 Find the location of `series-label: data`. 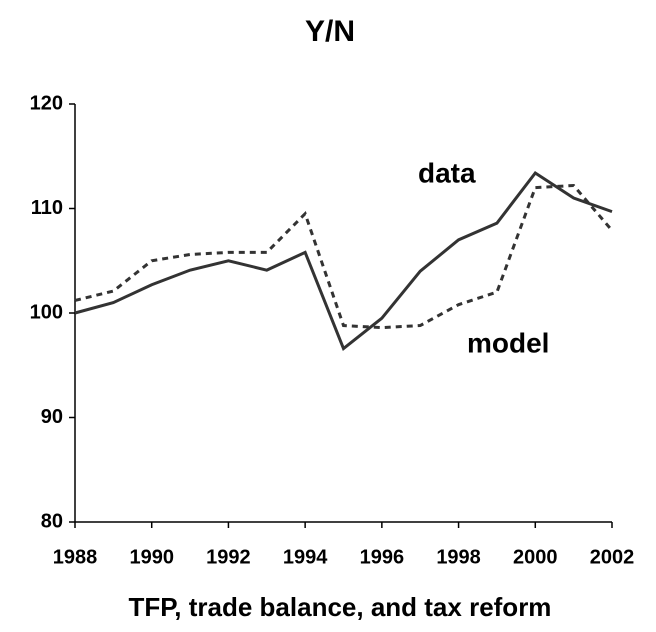

series-label: data is located at coordinates (447, 172).